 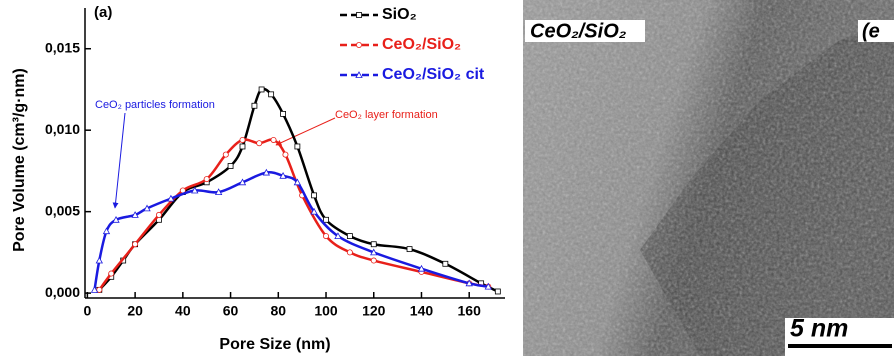 What do you see at coordinates (422, 311) in the screenshot?
I see `x-tick-label: 140` at bounding box center [422, 311].